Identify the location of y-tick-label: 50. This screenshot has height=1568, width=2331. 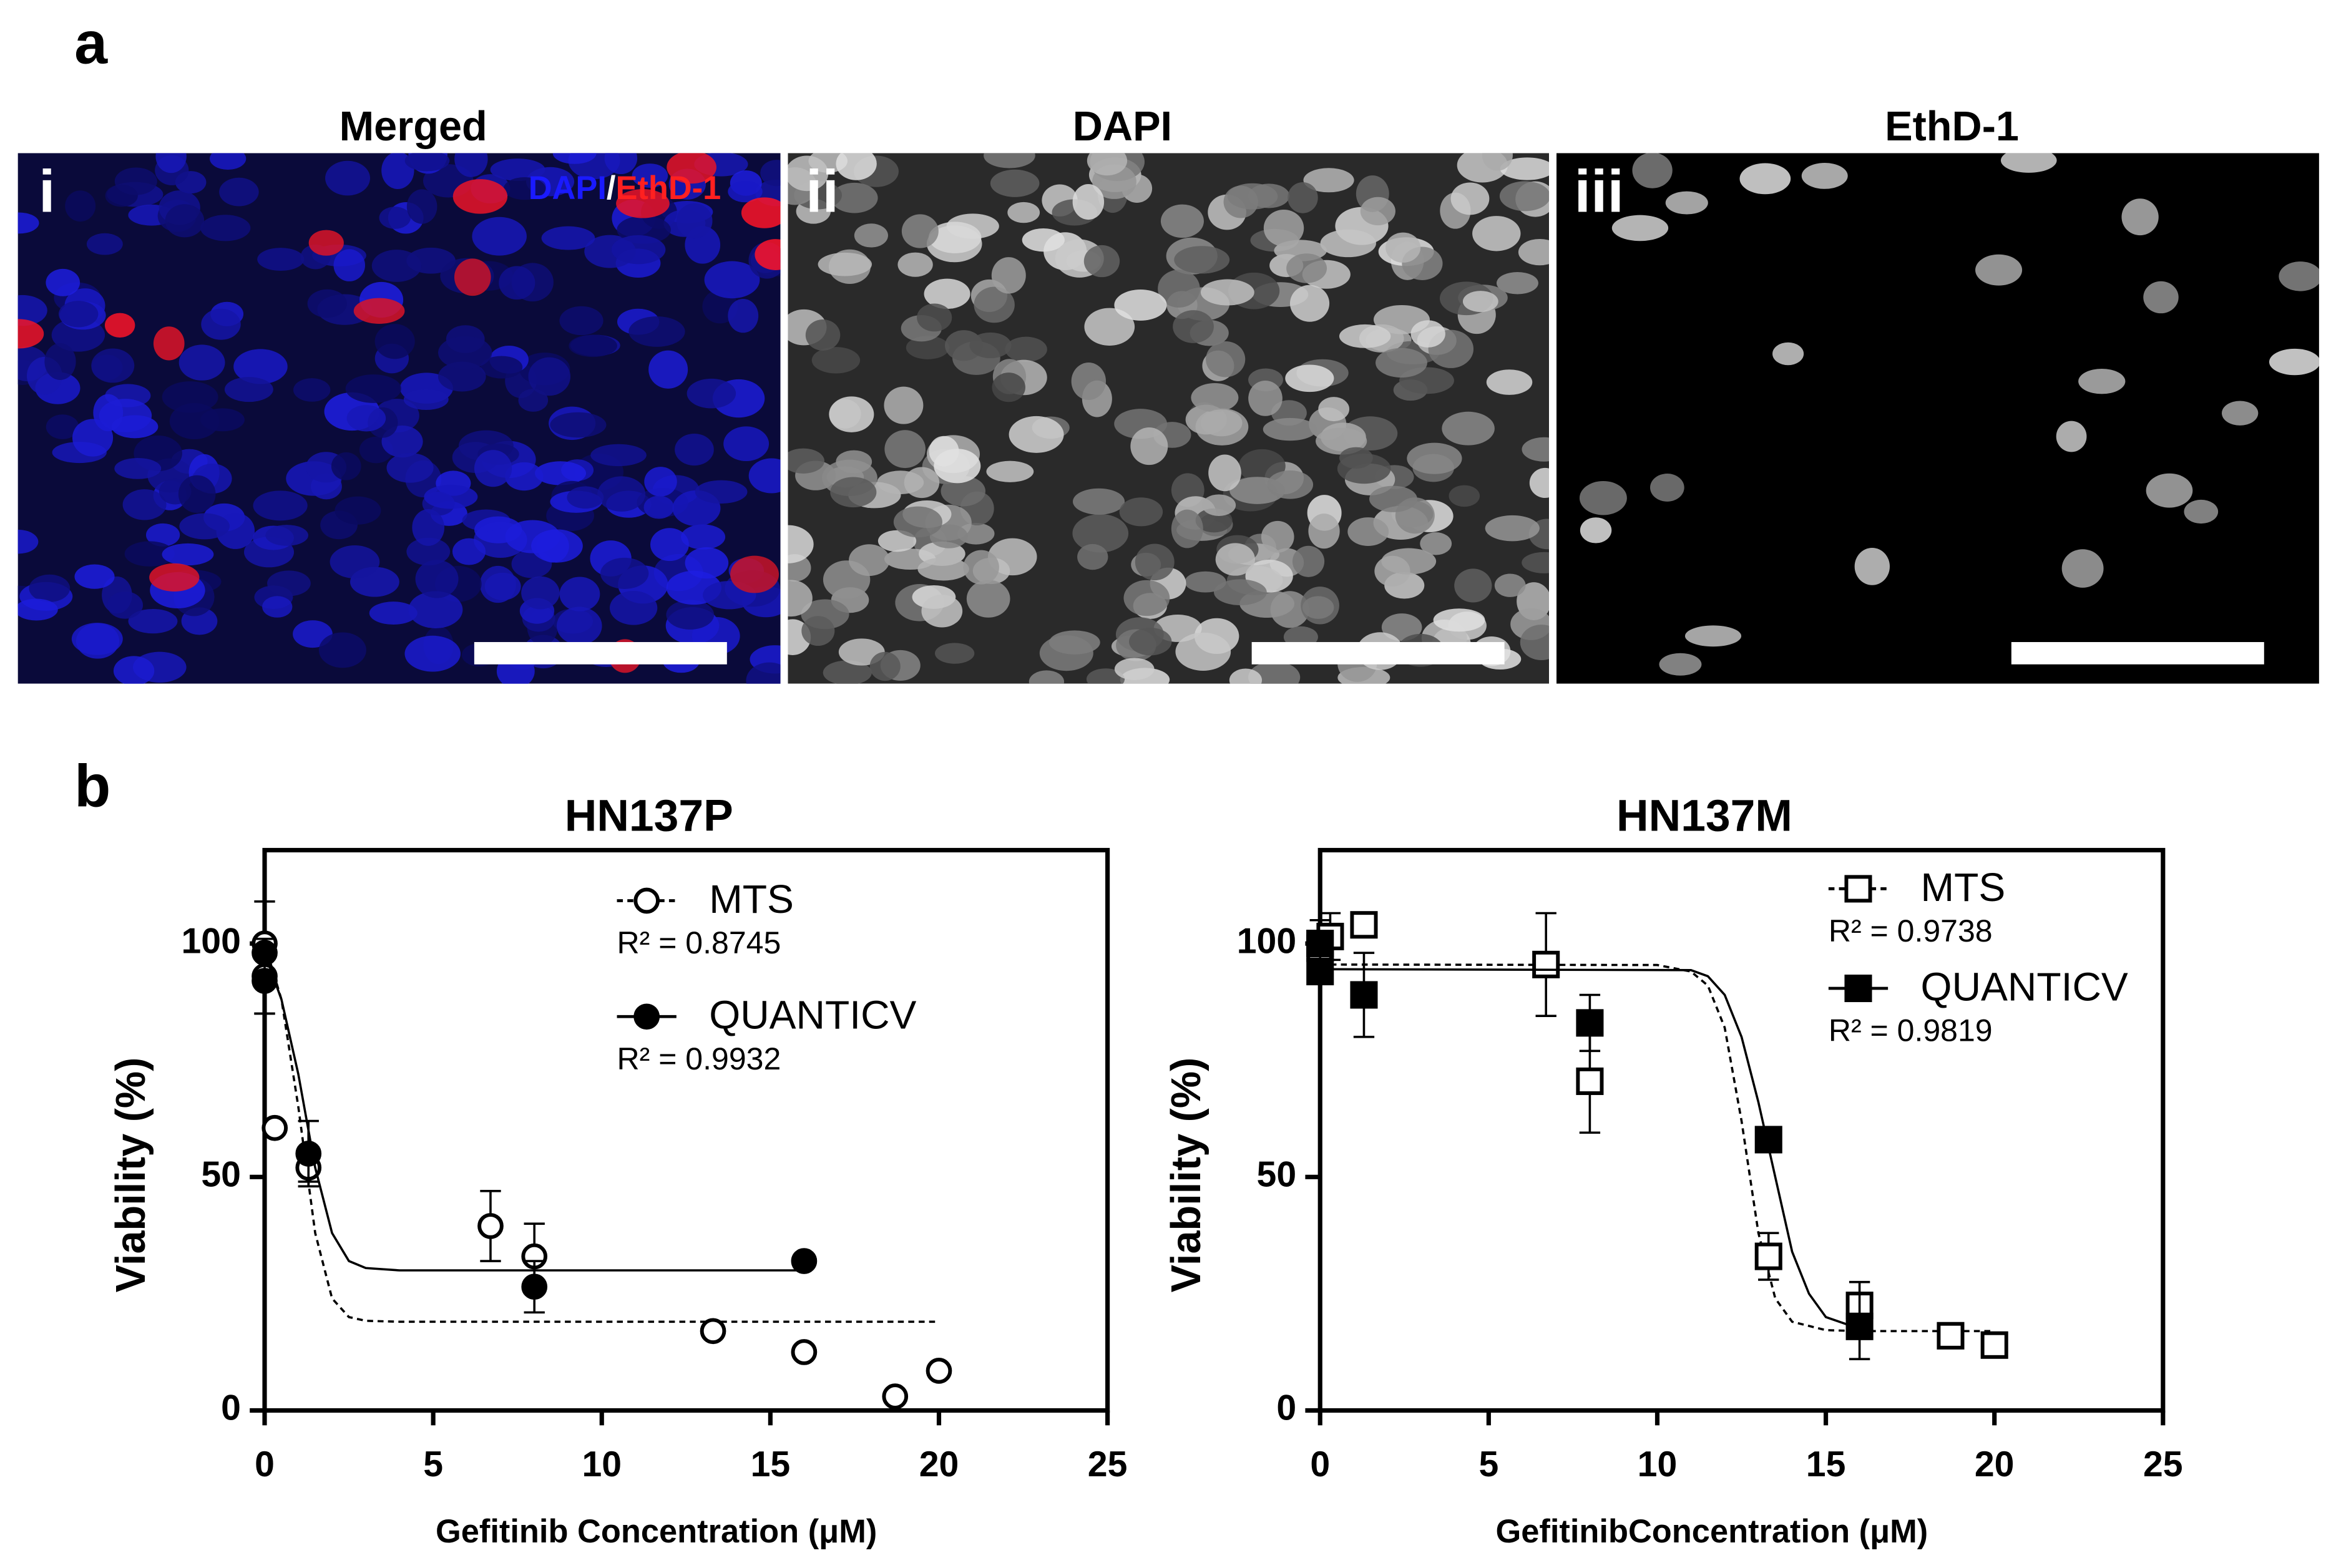
(1277, 1174).